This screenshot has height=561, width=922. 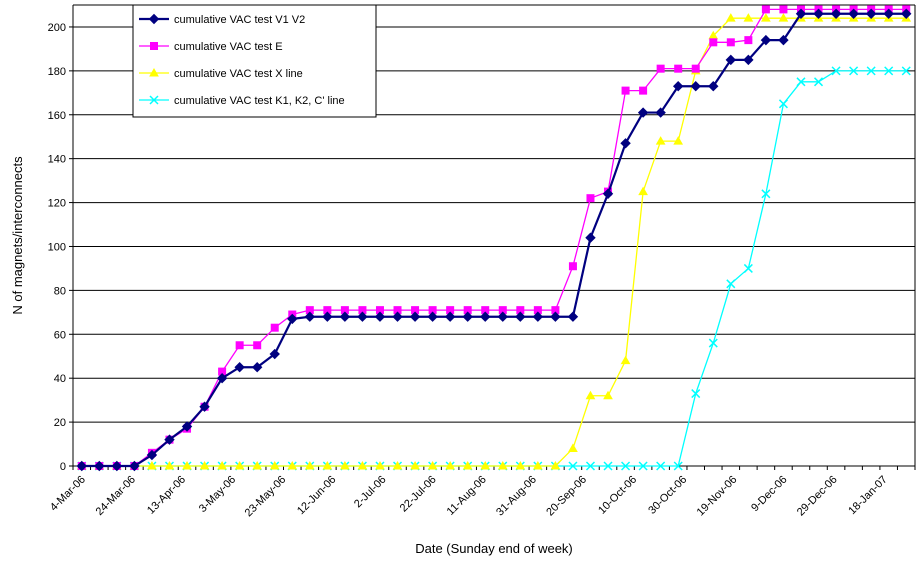 I want to click on x-axis-title: Date (Sunday end of week), so click(x=494, y=548).